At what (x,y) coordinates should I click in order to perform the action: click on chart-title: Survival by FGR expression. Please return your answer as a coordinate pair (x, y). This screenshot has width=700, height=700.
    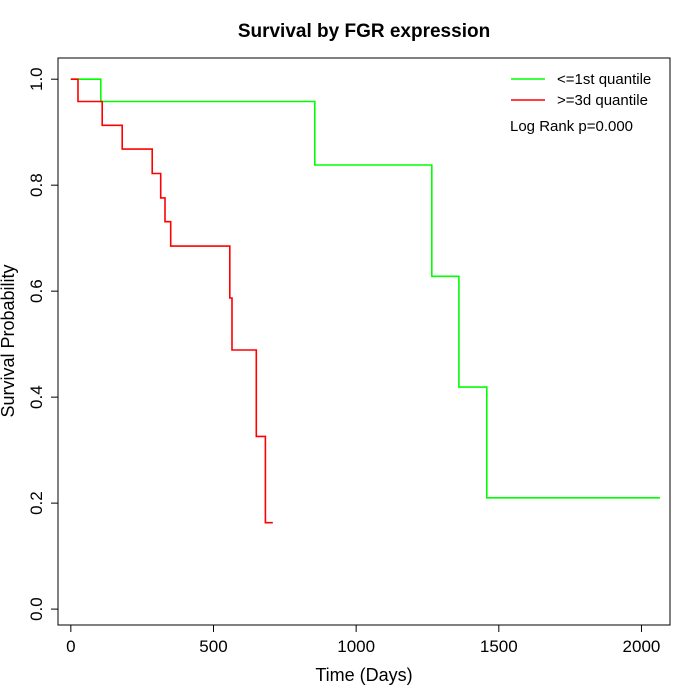
    Looking at the image, I should click on (364, 31).